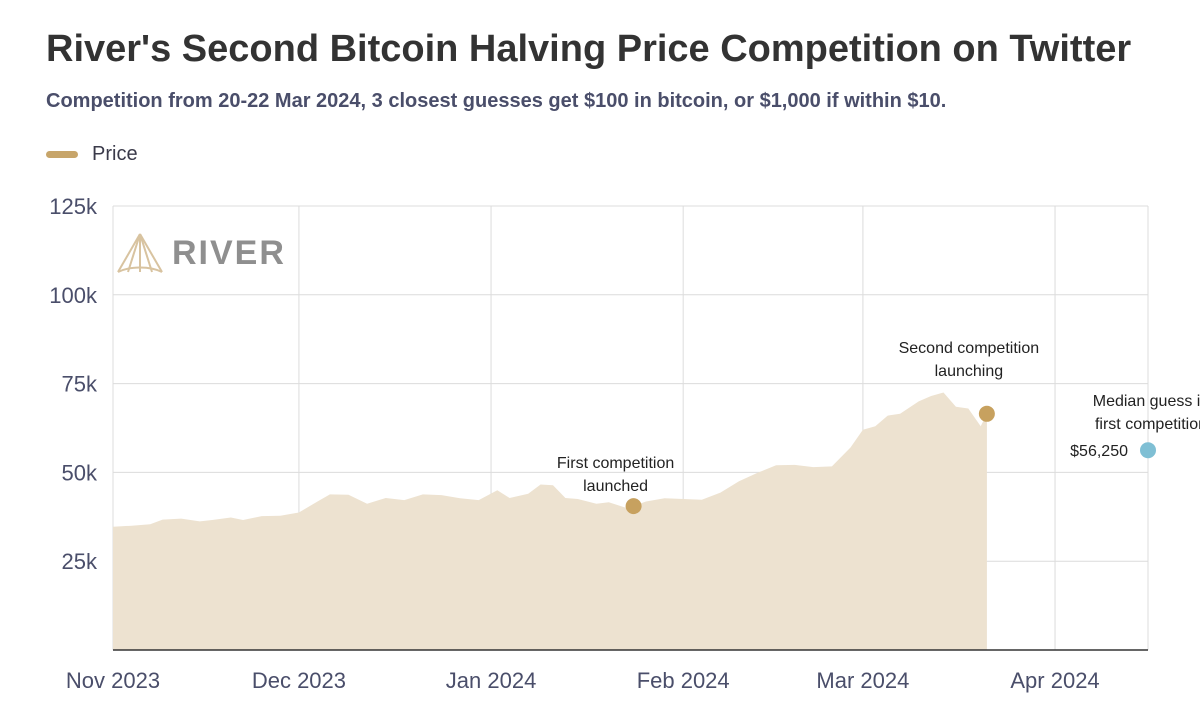  I want to click on legend-swatch-price, so click(62, 154).